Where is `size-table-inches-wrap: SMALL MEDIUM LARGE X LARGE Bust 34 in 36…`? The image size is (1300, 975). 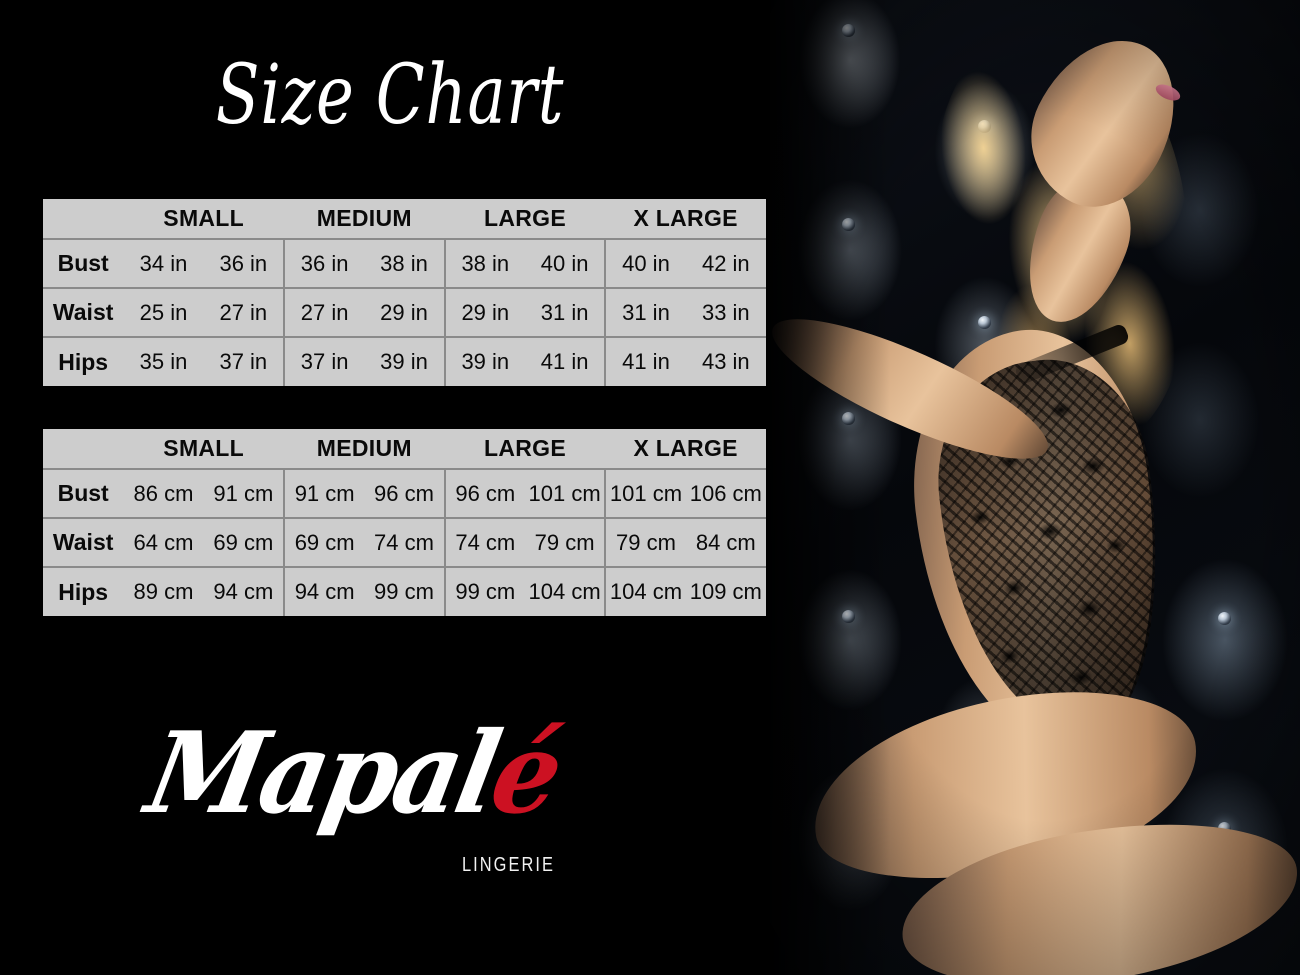
size-table-inches-wrap: SMALL MEDIUM LARGE X LARGE Bust 34 in 36… is located at coordinates (404, 292).